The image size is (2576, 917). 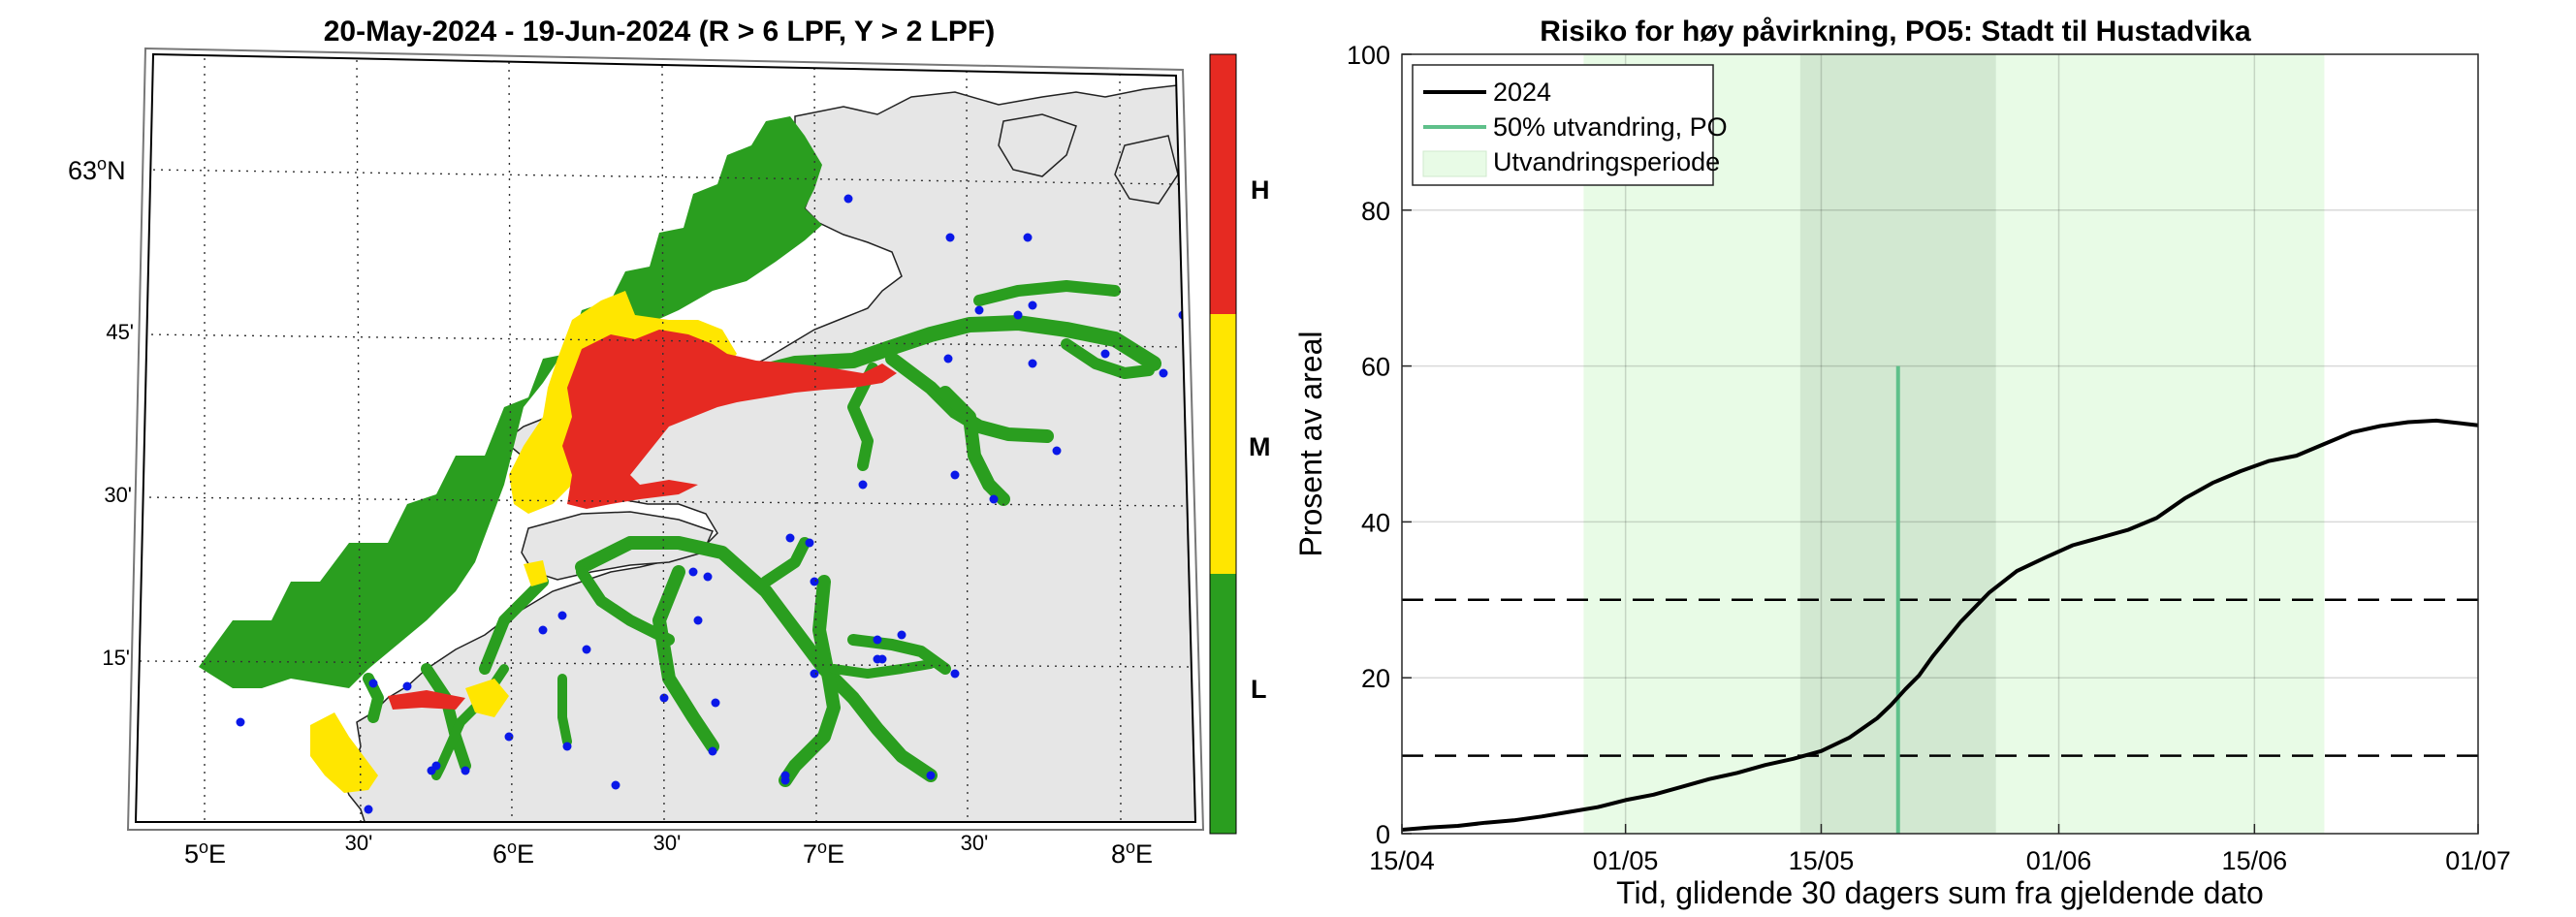 I want to click on colorbar-medium, so click(x=1223, y=444).